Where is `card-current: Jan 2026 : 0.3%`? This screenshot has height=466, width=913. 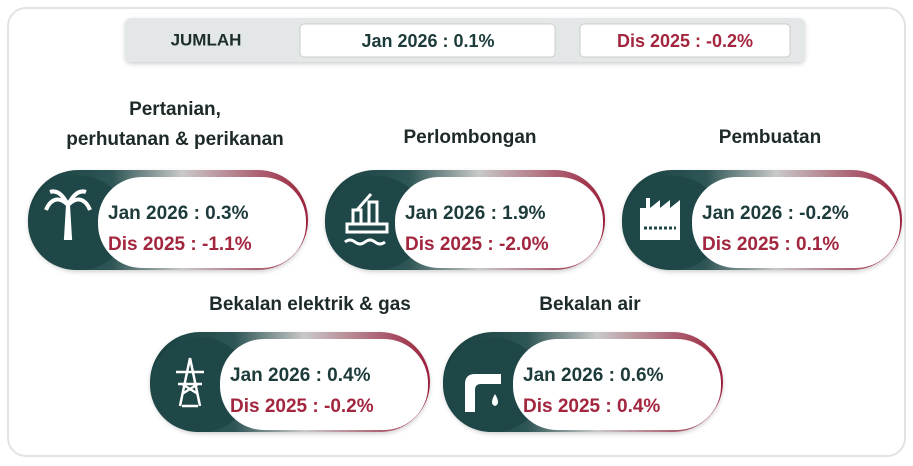 card-current: Jan 2026 : 0.3% is located at coordinates (178, 213).